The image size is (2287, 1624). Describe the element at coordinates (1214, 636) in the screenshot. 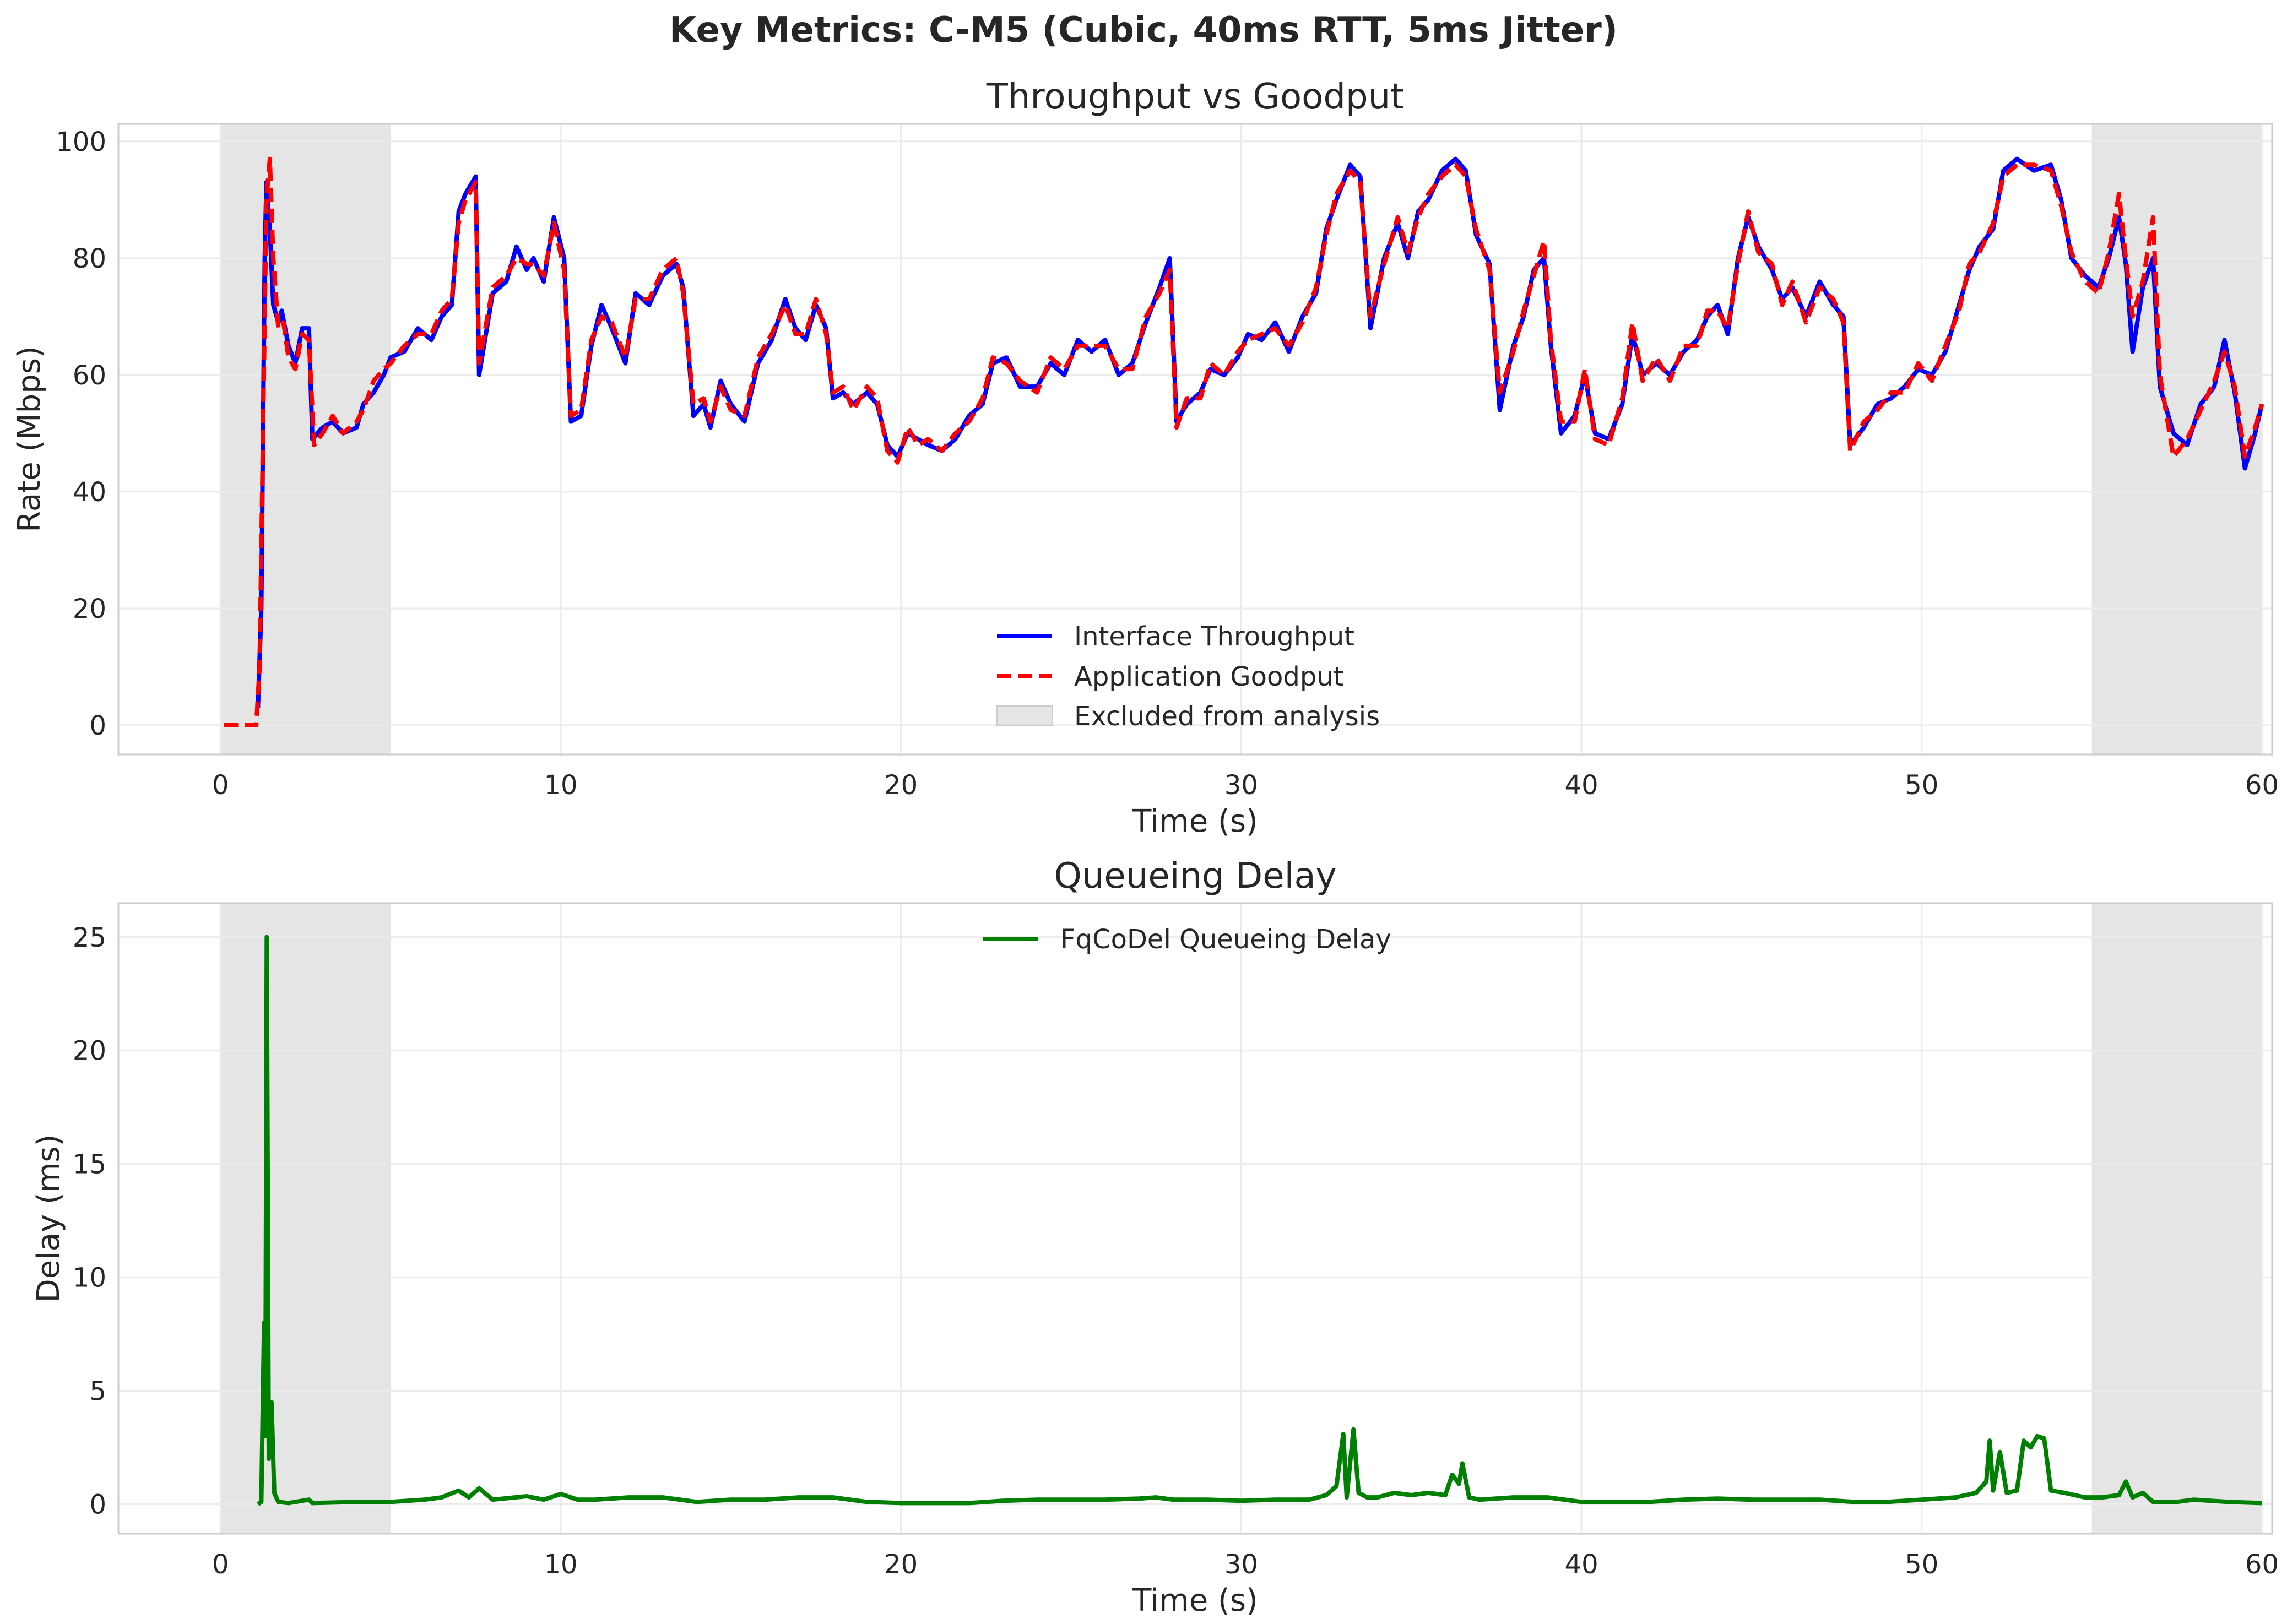

I see `legend-label-1: Interface Throughput` at that location.